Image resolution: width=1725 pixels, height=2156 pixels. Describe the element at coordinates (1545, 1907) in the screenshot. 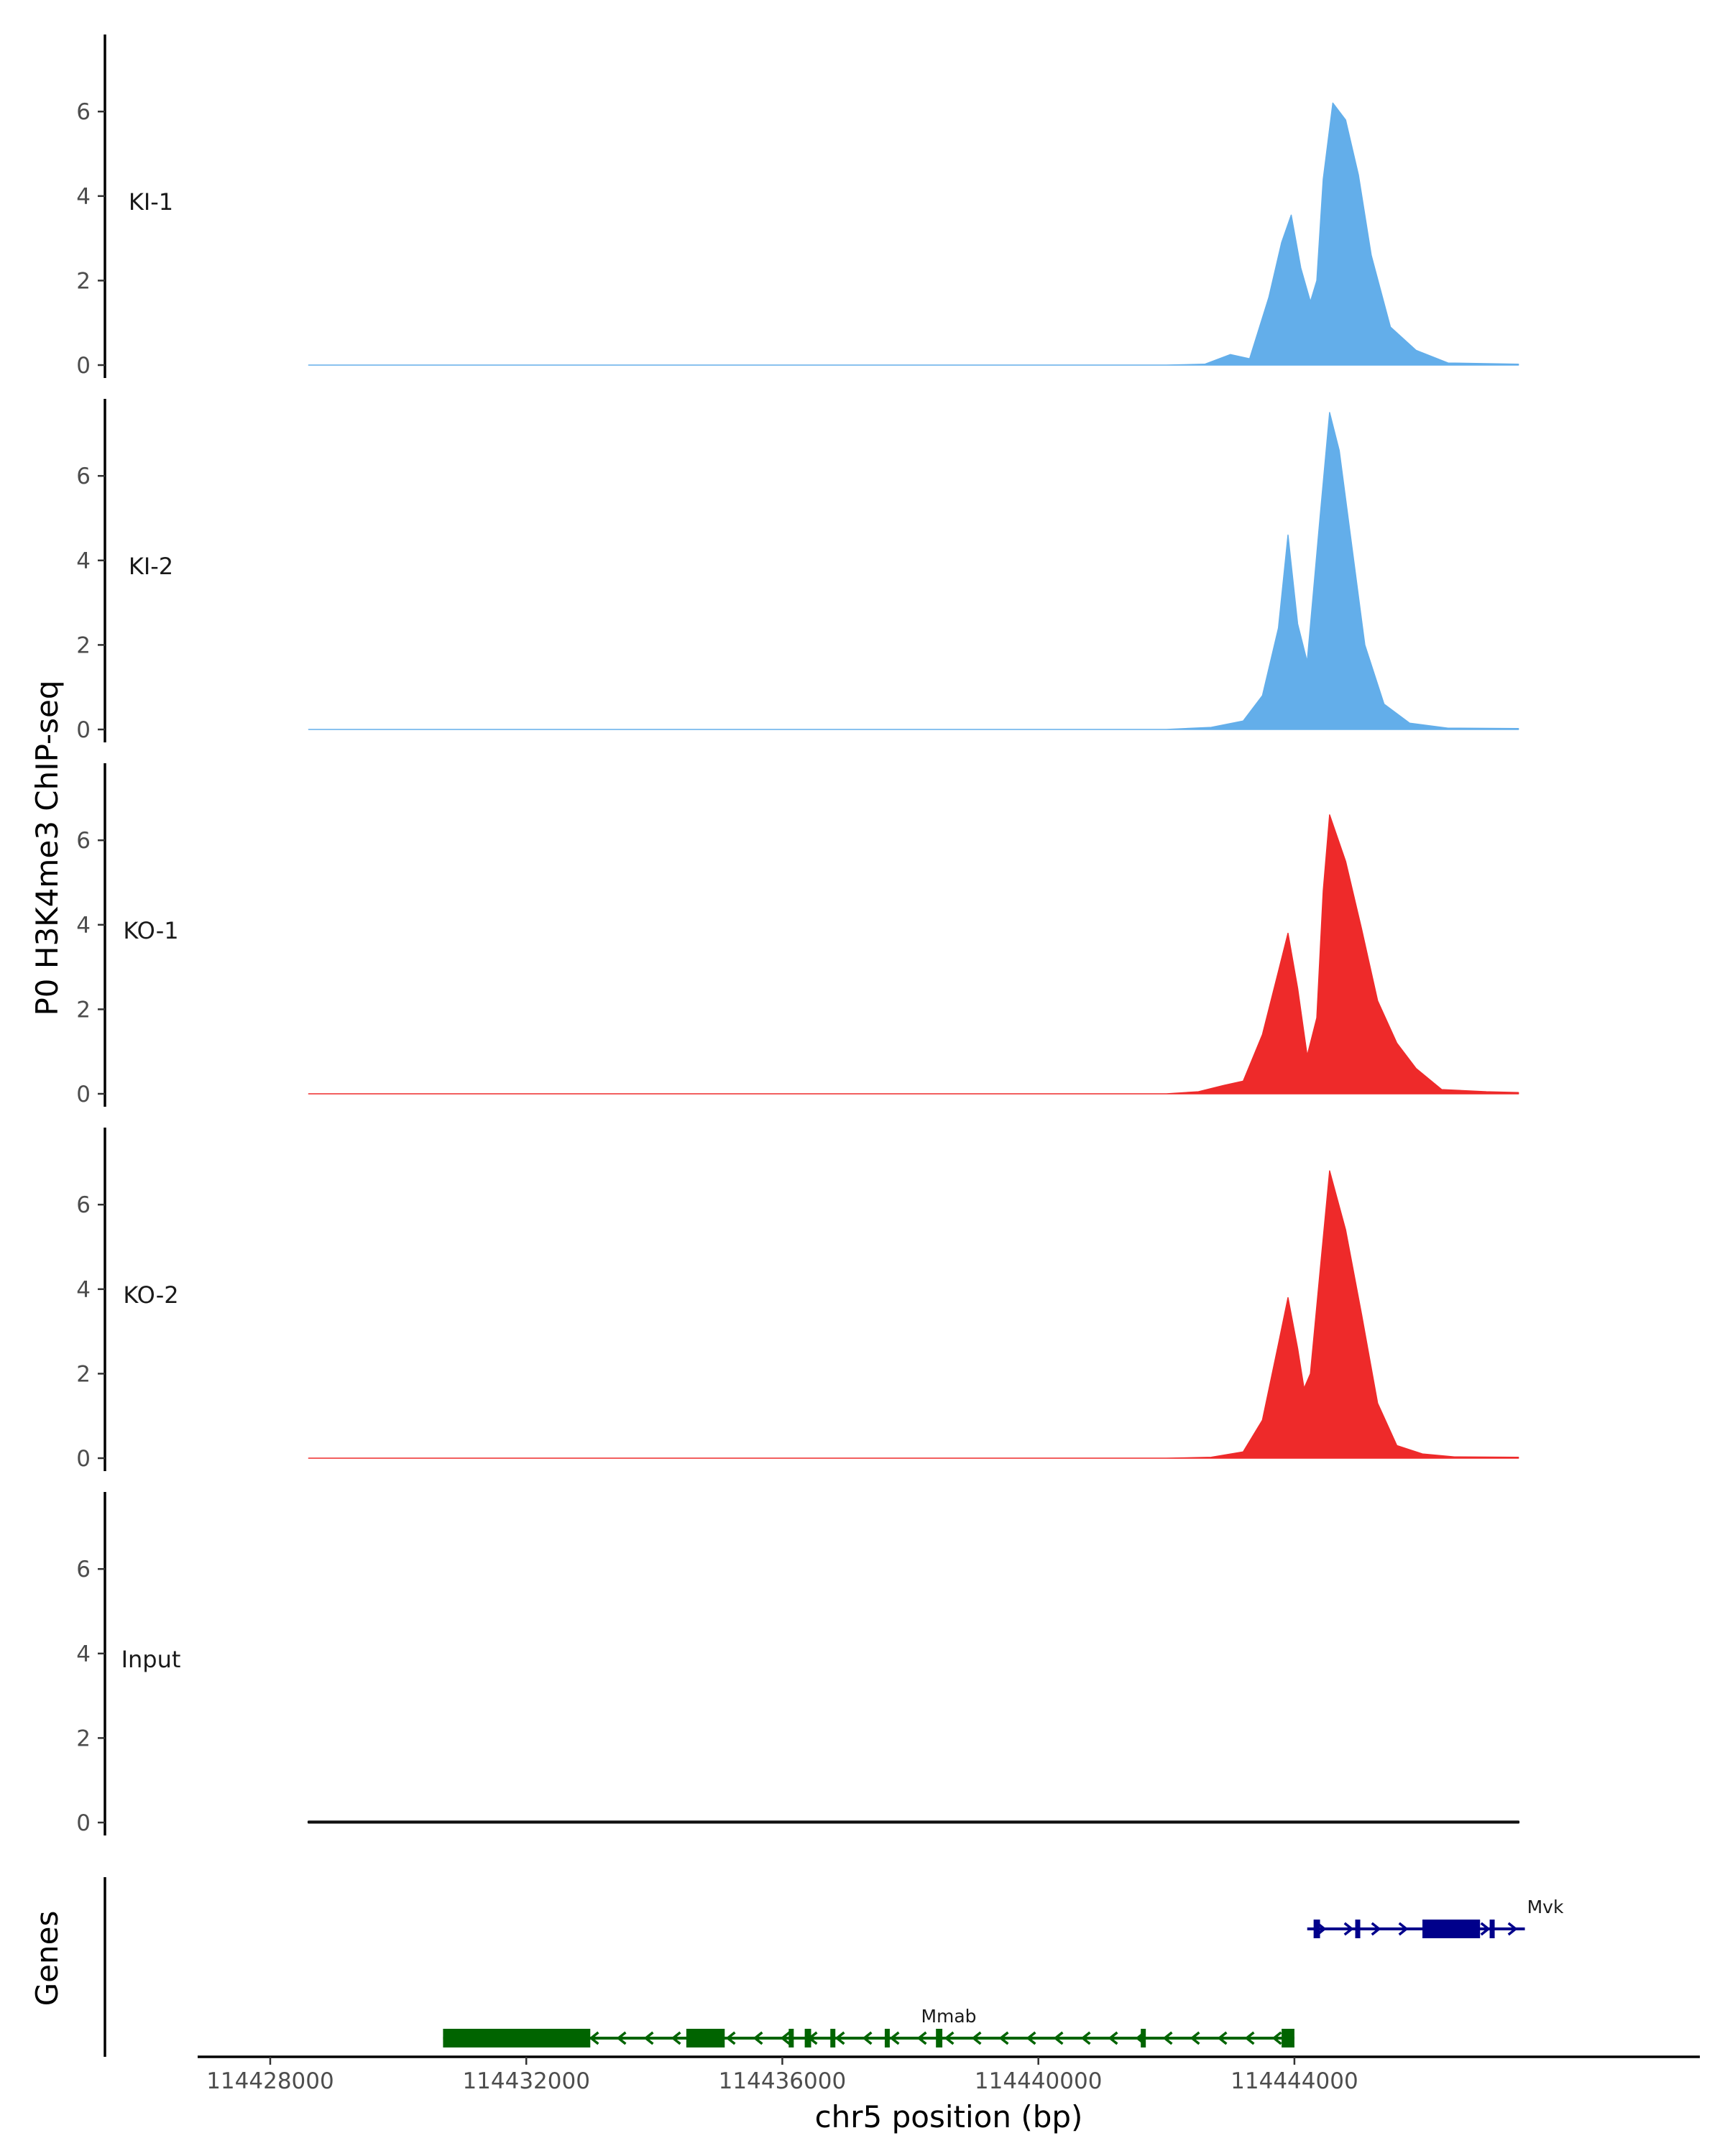

I see `gene-name-label: Mvk` at that location.